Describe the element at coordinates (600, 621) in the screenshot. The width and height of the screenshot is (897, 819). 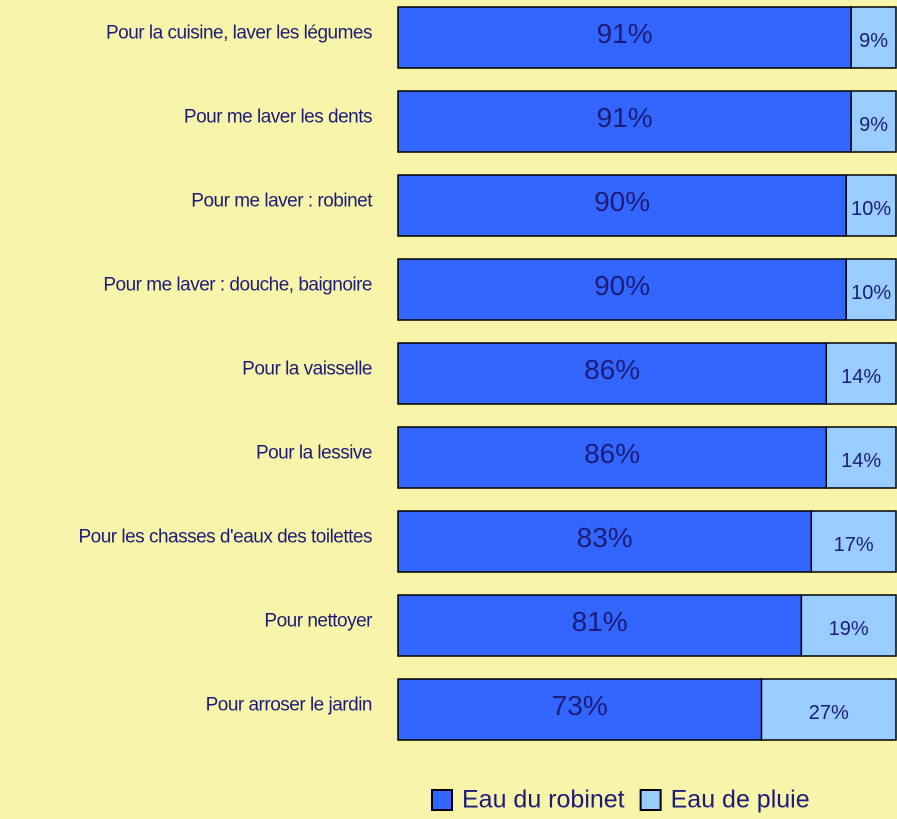
I see `value-label: 81%` at that location.